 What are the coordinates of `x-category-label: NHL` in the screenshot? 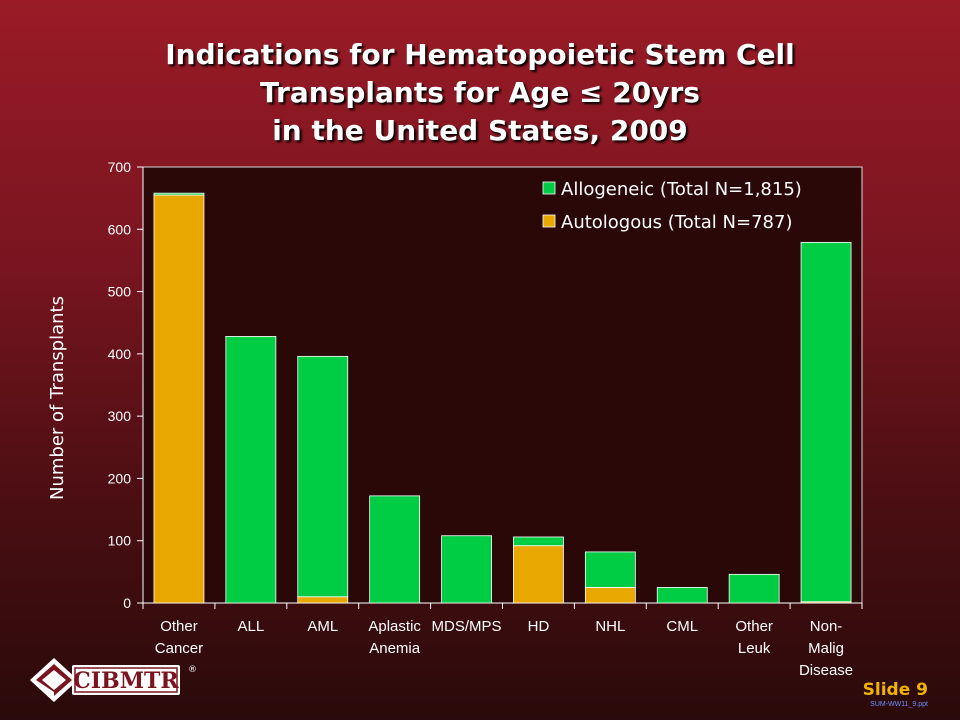 It's located at (610, 626).